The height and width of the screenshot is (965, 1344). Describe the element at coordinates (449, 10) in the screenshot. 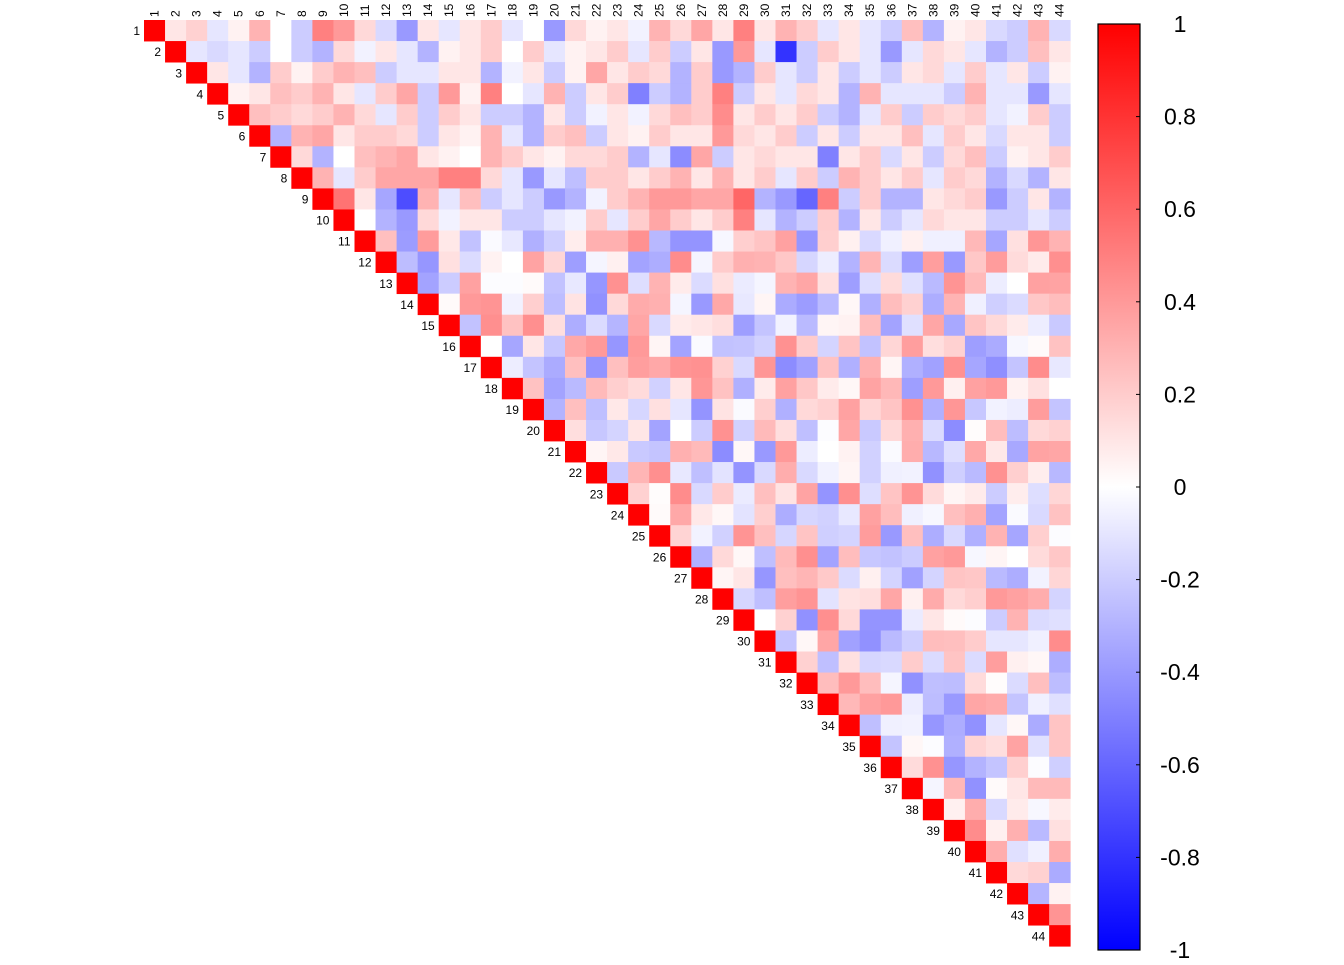

I see `column-label: 15` at that location.